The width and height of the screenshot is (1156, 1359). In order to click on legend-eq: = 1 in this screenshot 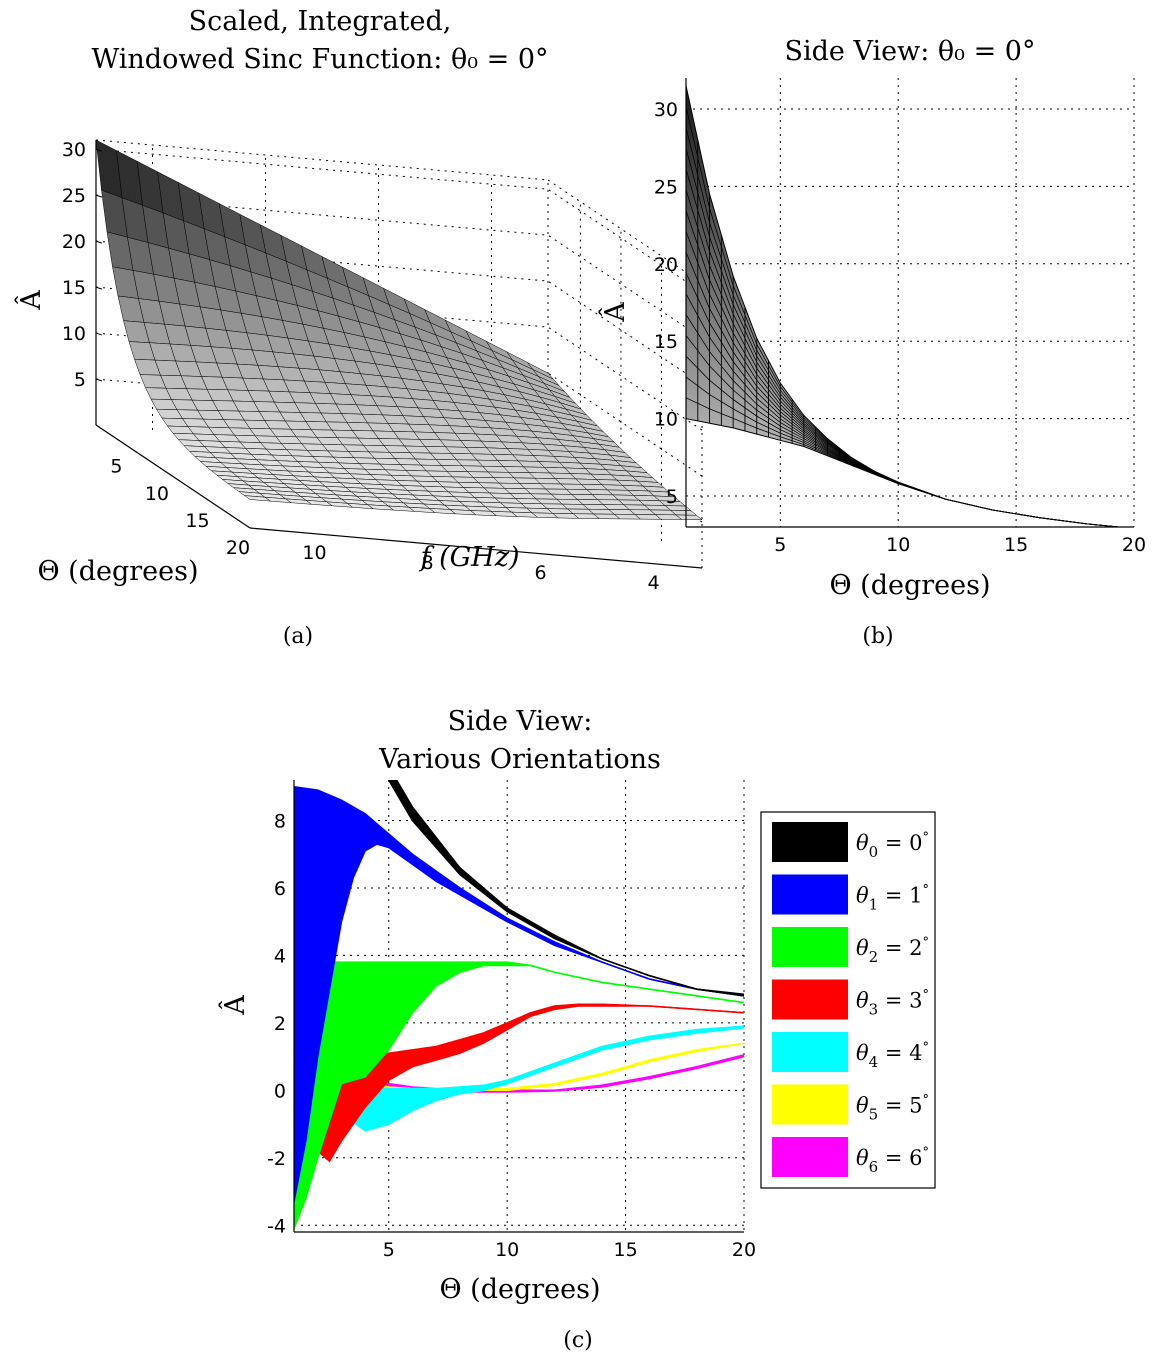, I will do `click(900, 896)`.